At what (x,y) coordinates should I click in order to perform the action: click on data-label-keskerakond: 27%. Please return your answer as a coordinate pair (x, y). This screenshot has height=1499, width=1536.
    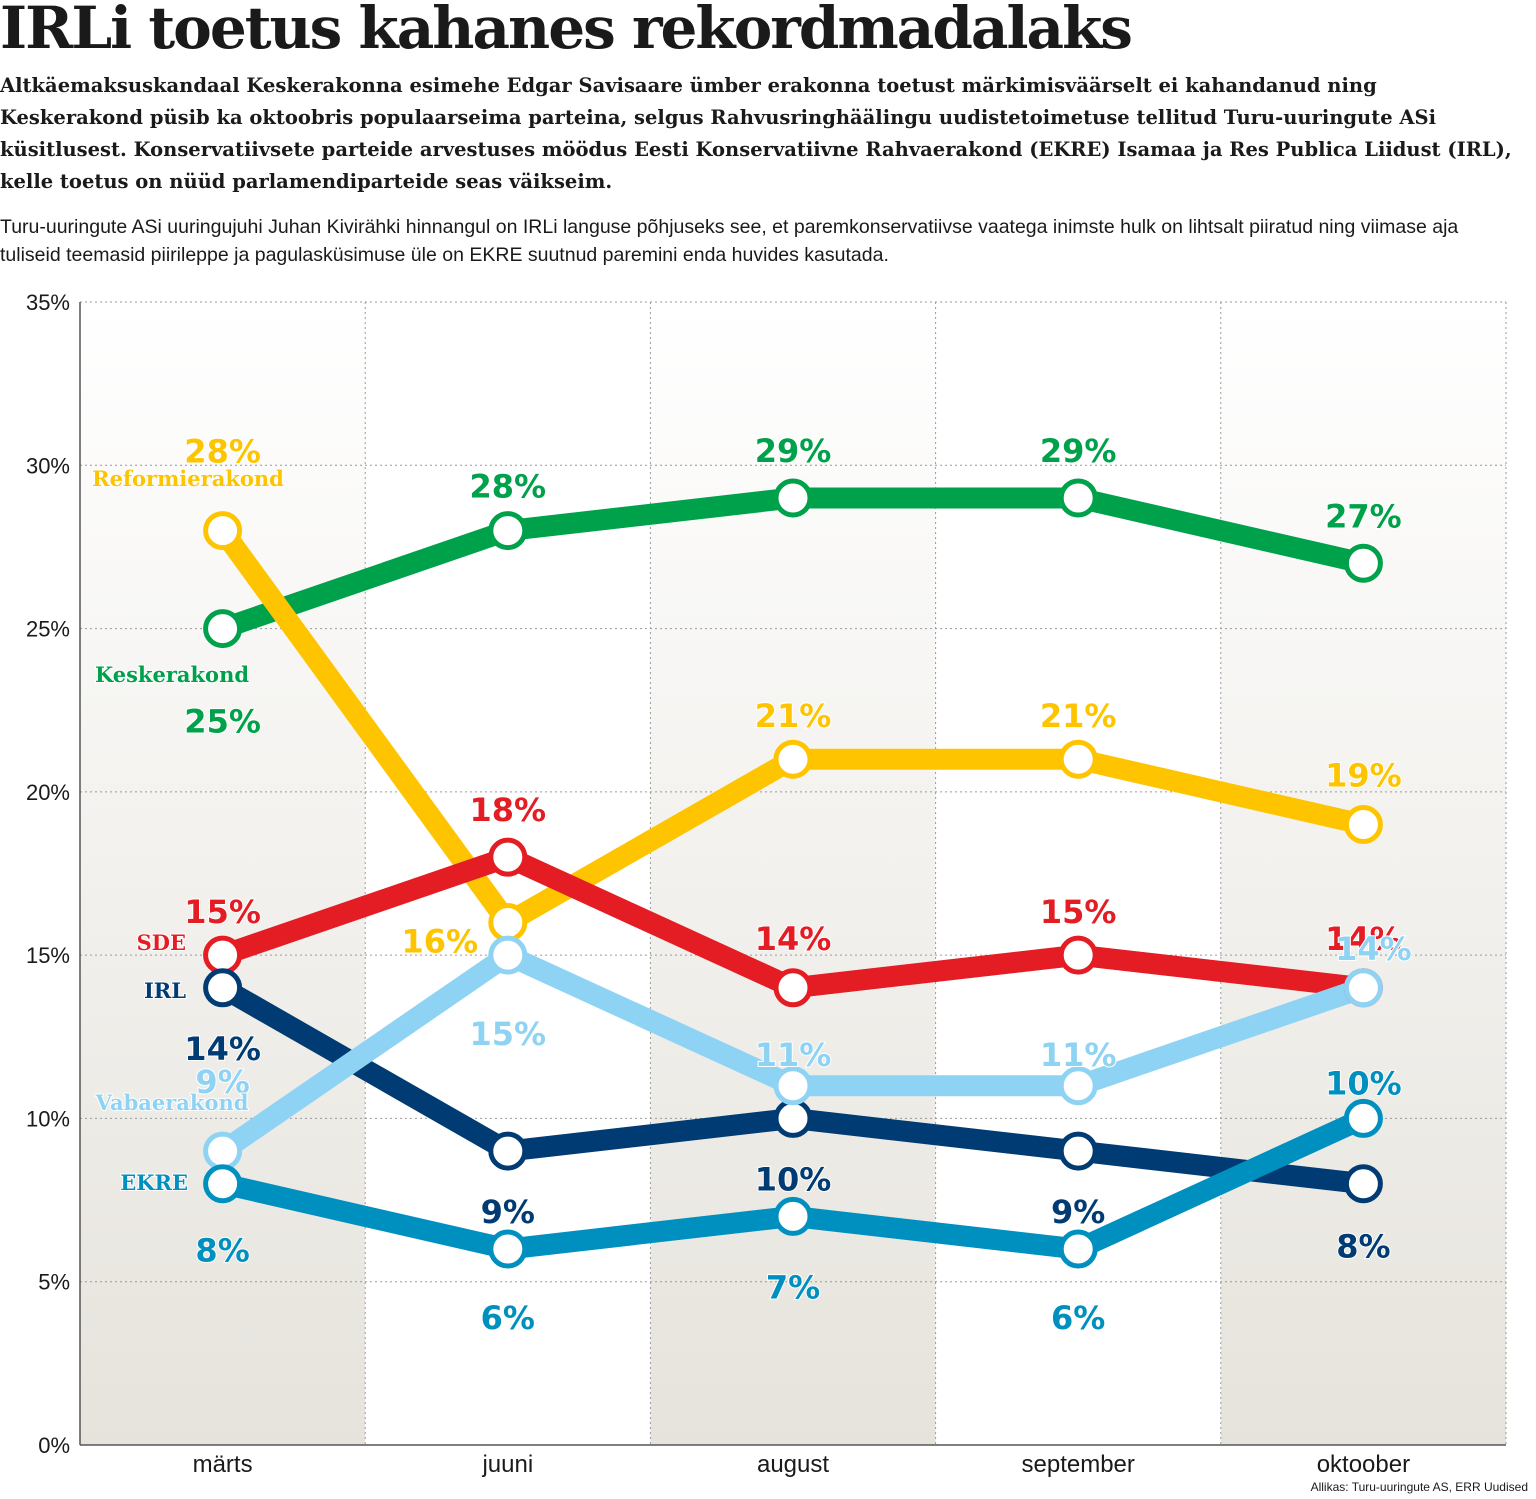
    Looking at the image, I should click on (1363, 516).